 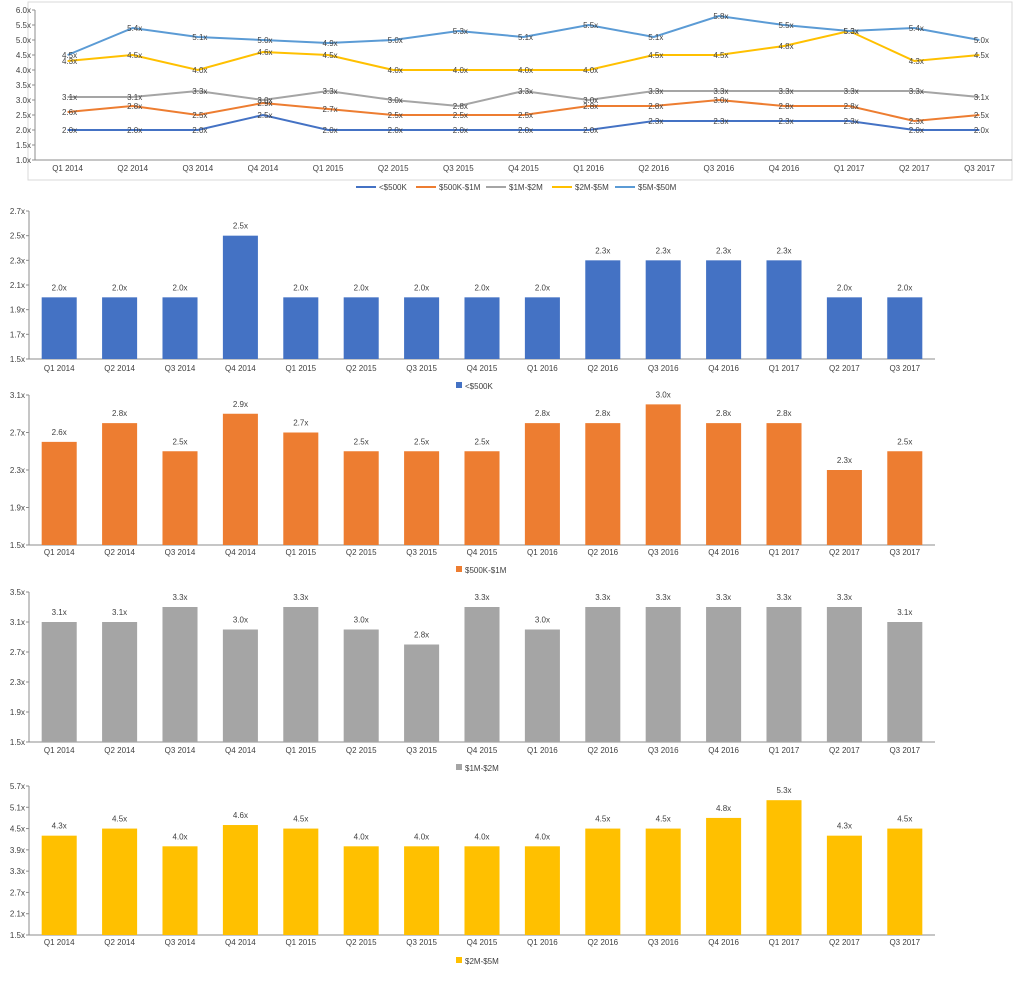 What do you see at coordinates (240, 404) in the screenshot?
I see `data-label: 2.9x` at bounding box center [240, 404].